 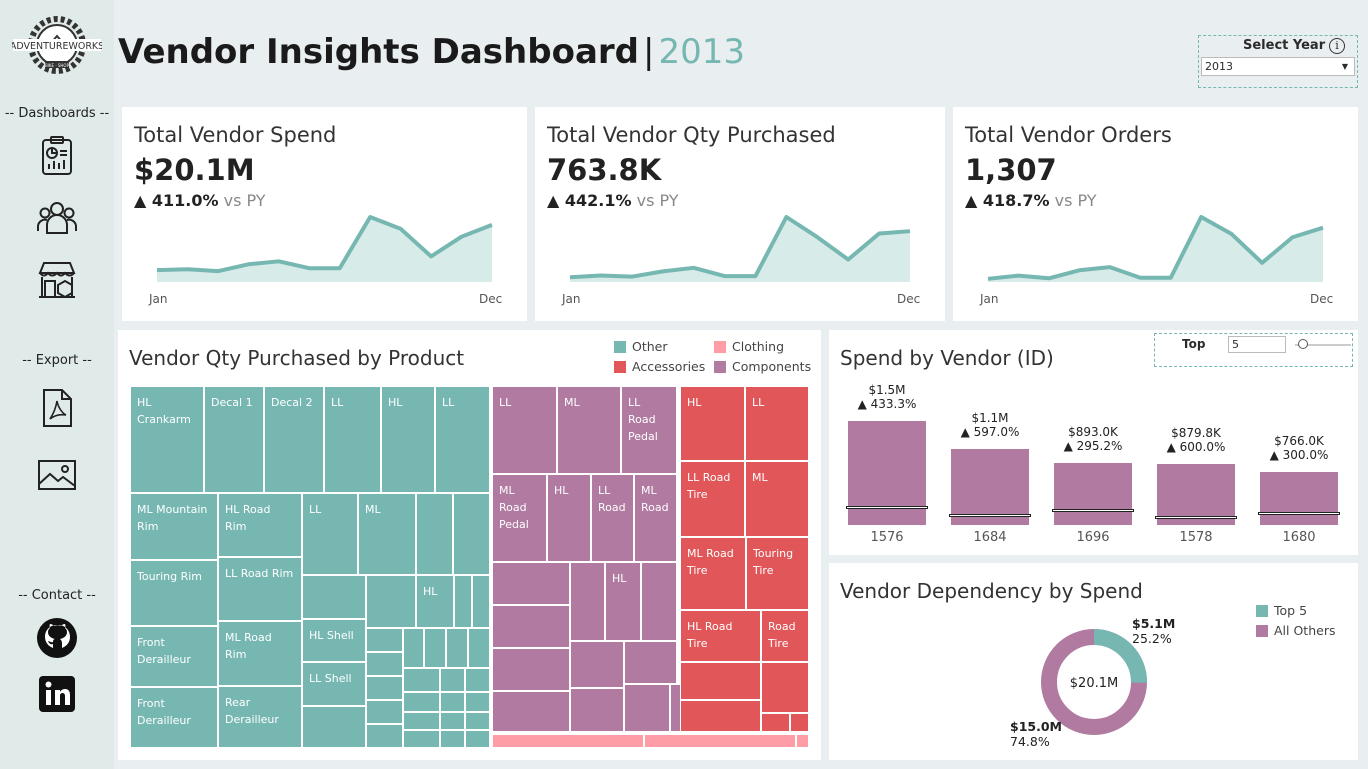 What do you see at coordinates (1094, 682) in the screenshot?
I see `donut-slice-top5` at bounding box center [1094, 682].